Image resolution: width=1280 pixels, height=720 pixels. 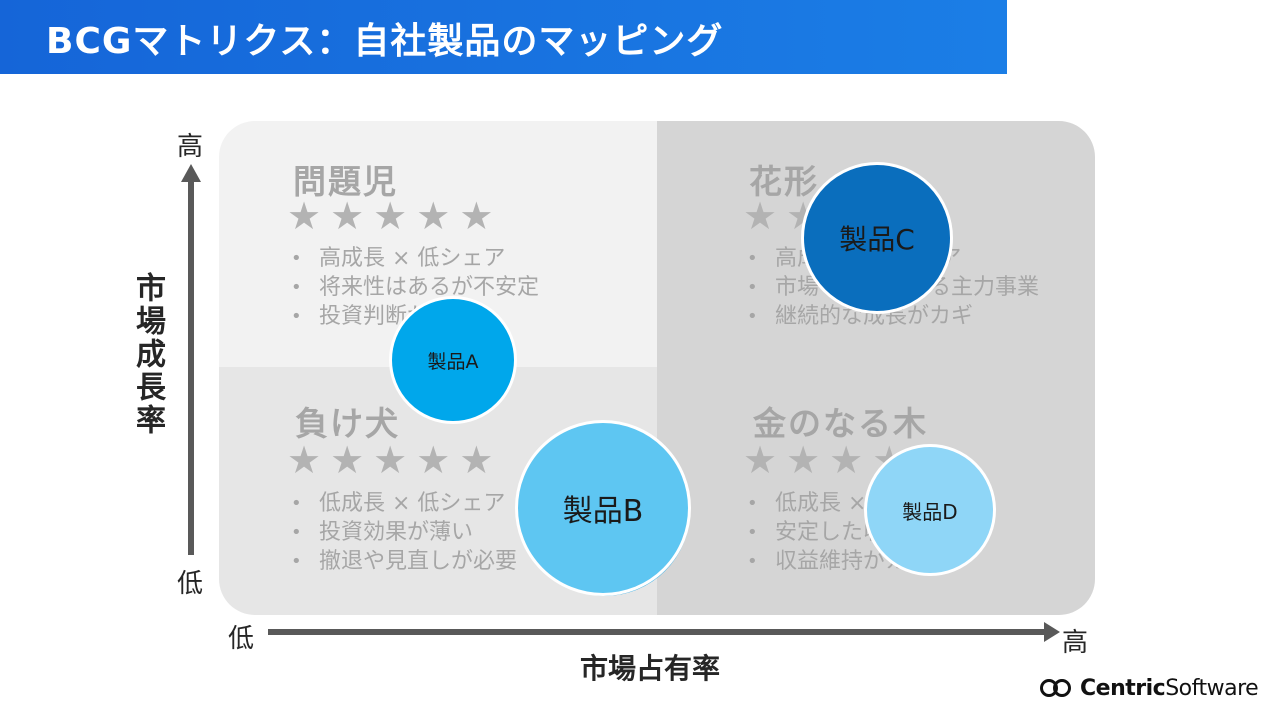 What do you see at coordinates (413, 287) in the screenshot?
I see `bullet-item: 将来性はあるが不安定` at bounding box center [413, 287].